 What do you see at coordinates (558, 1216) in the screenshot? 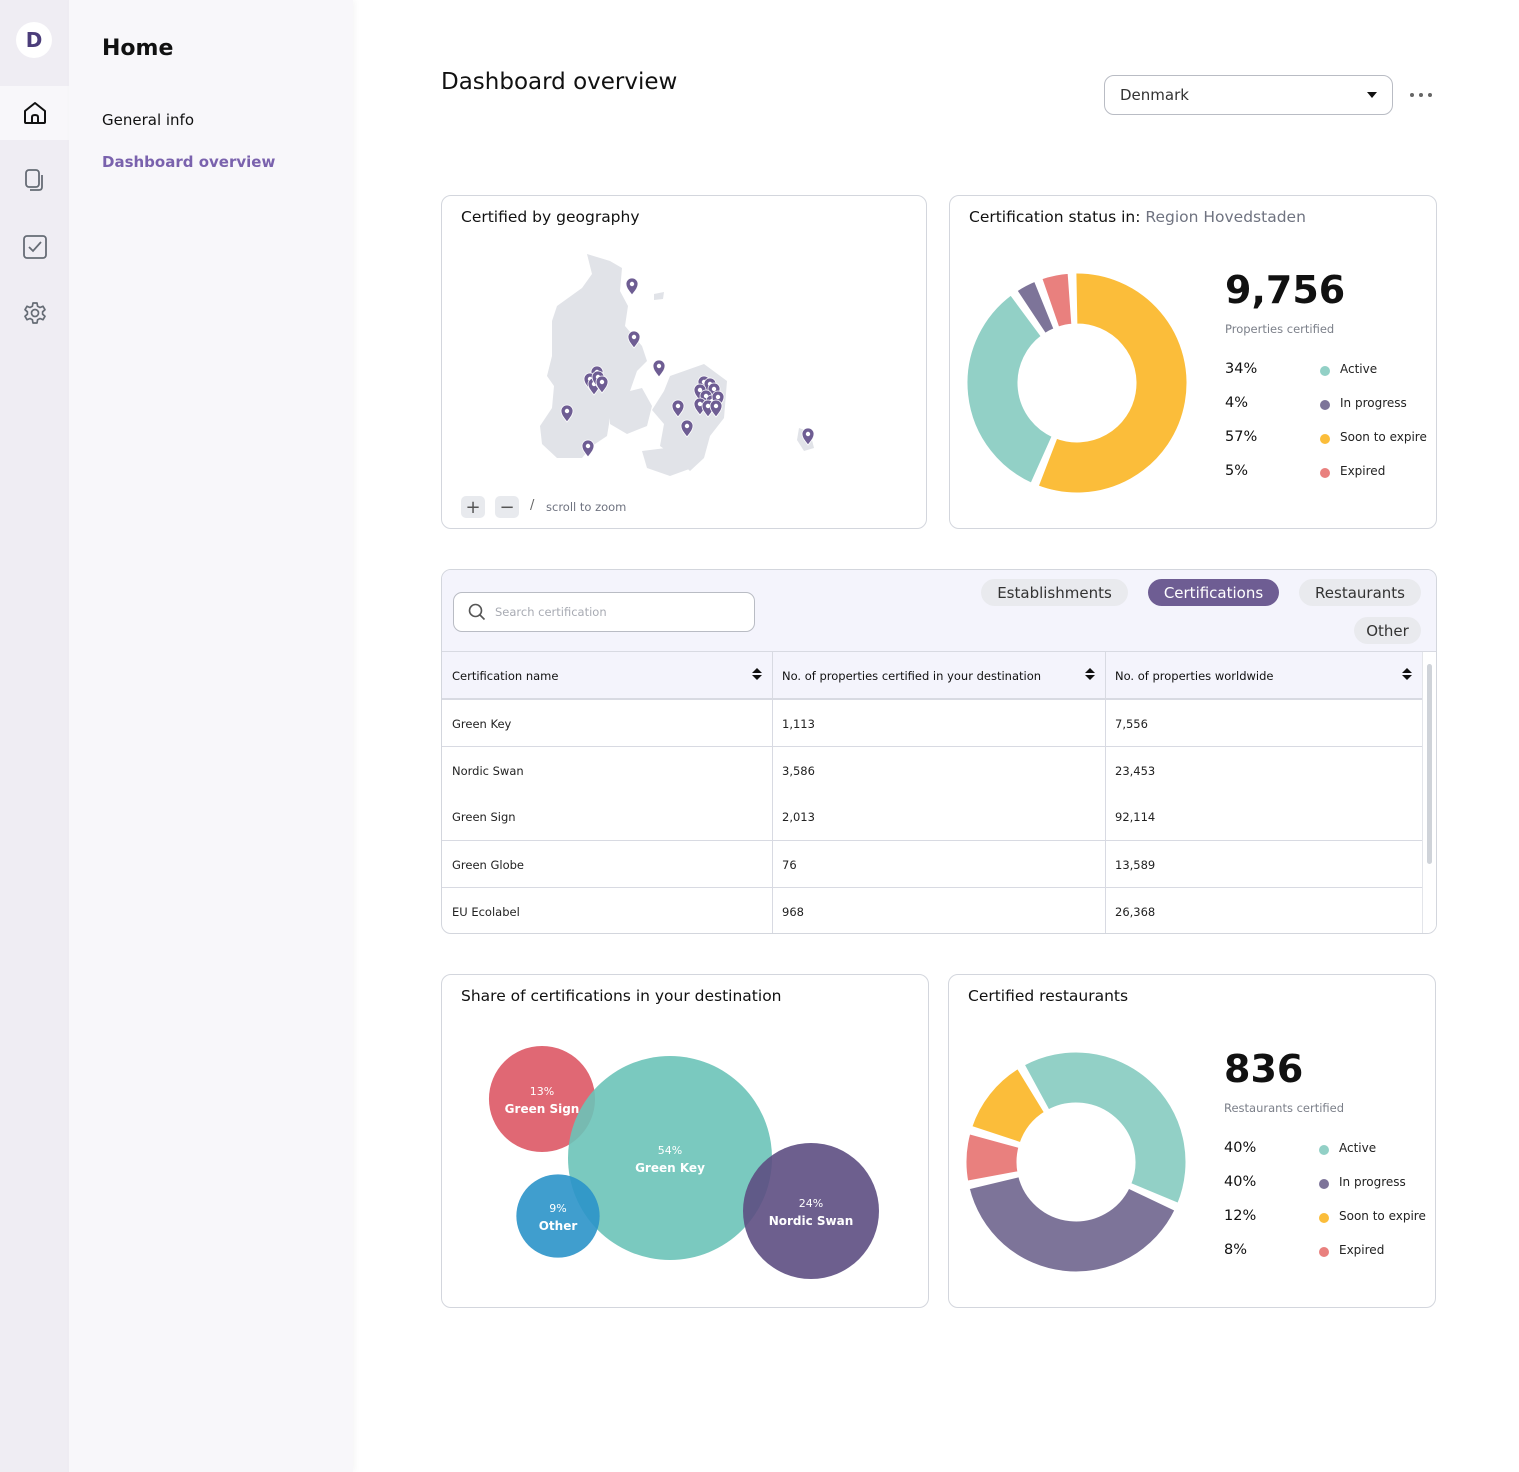
I see `bubble-other: 9% Other` at bounding box center [558, 1216].